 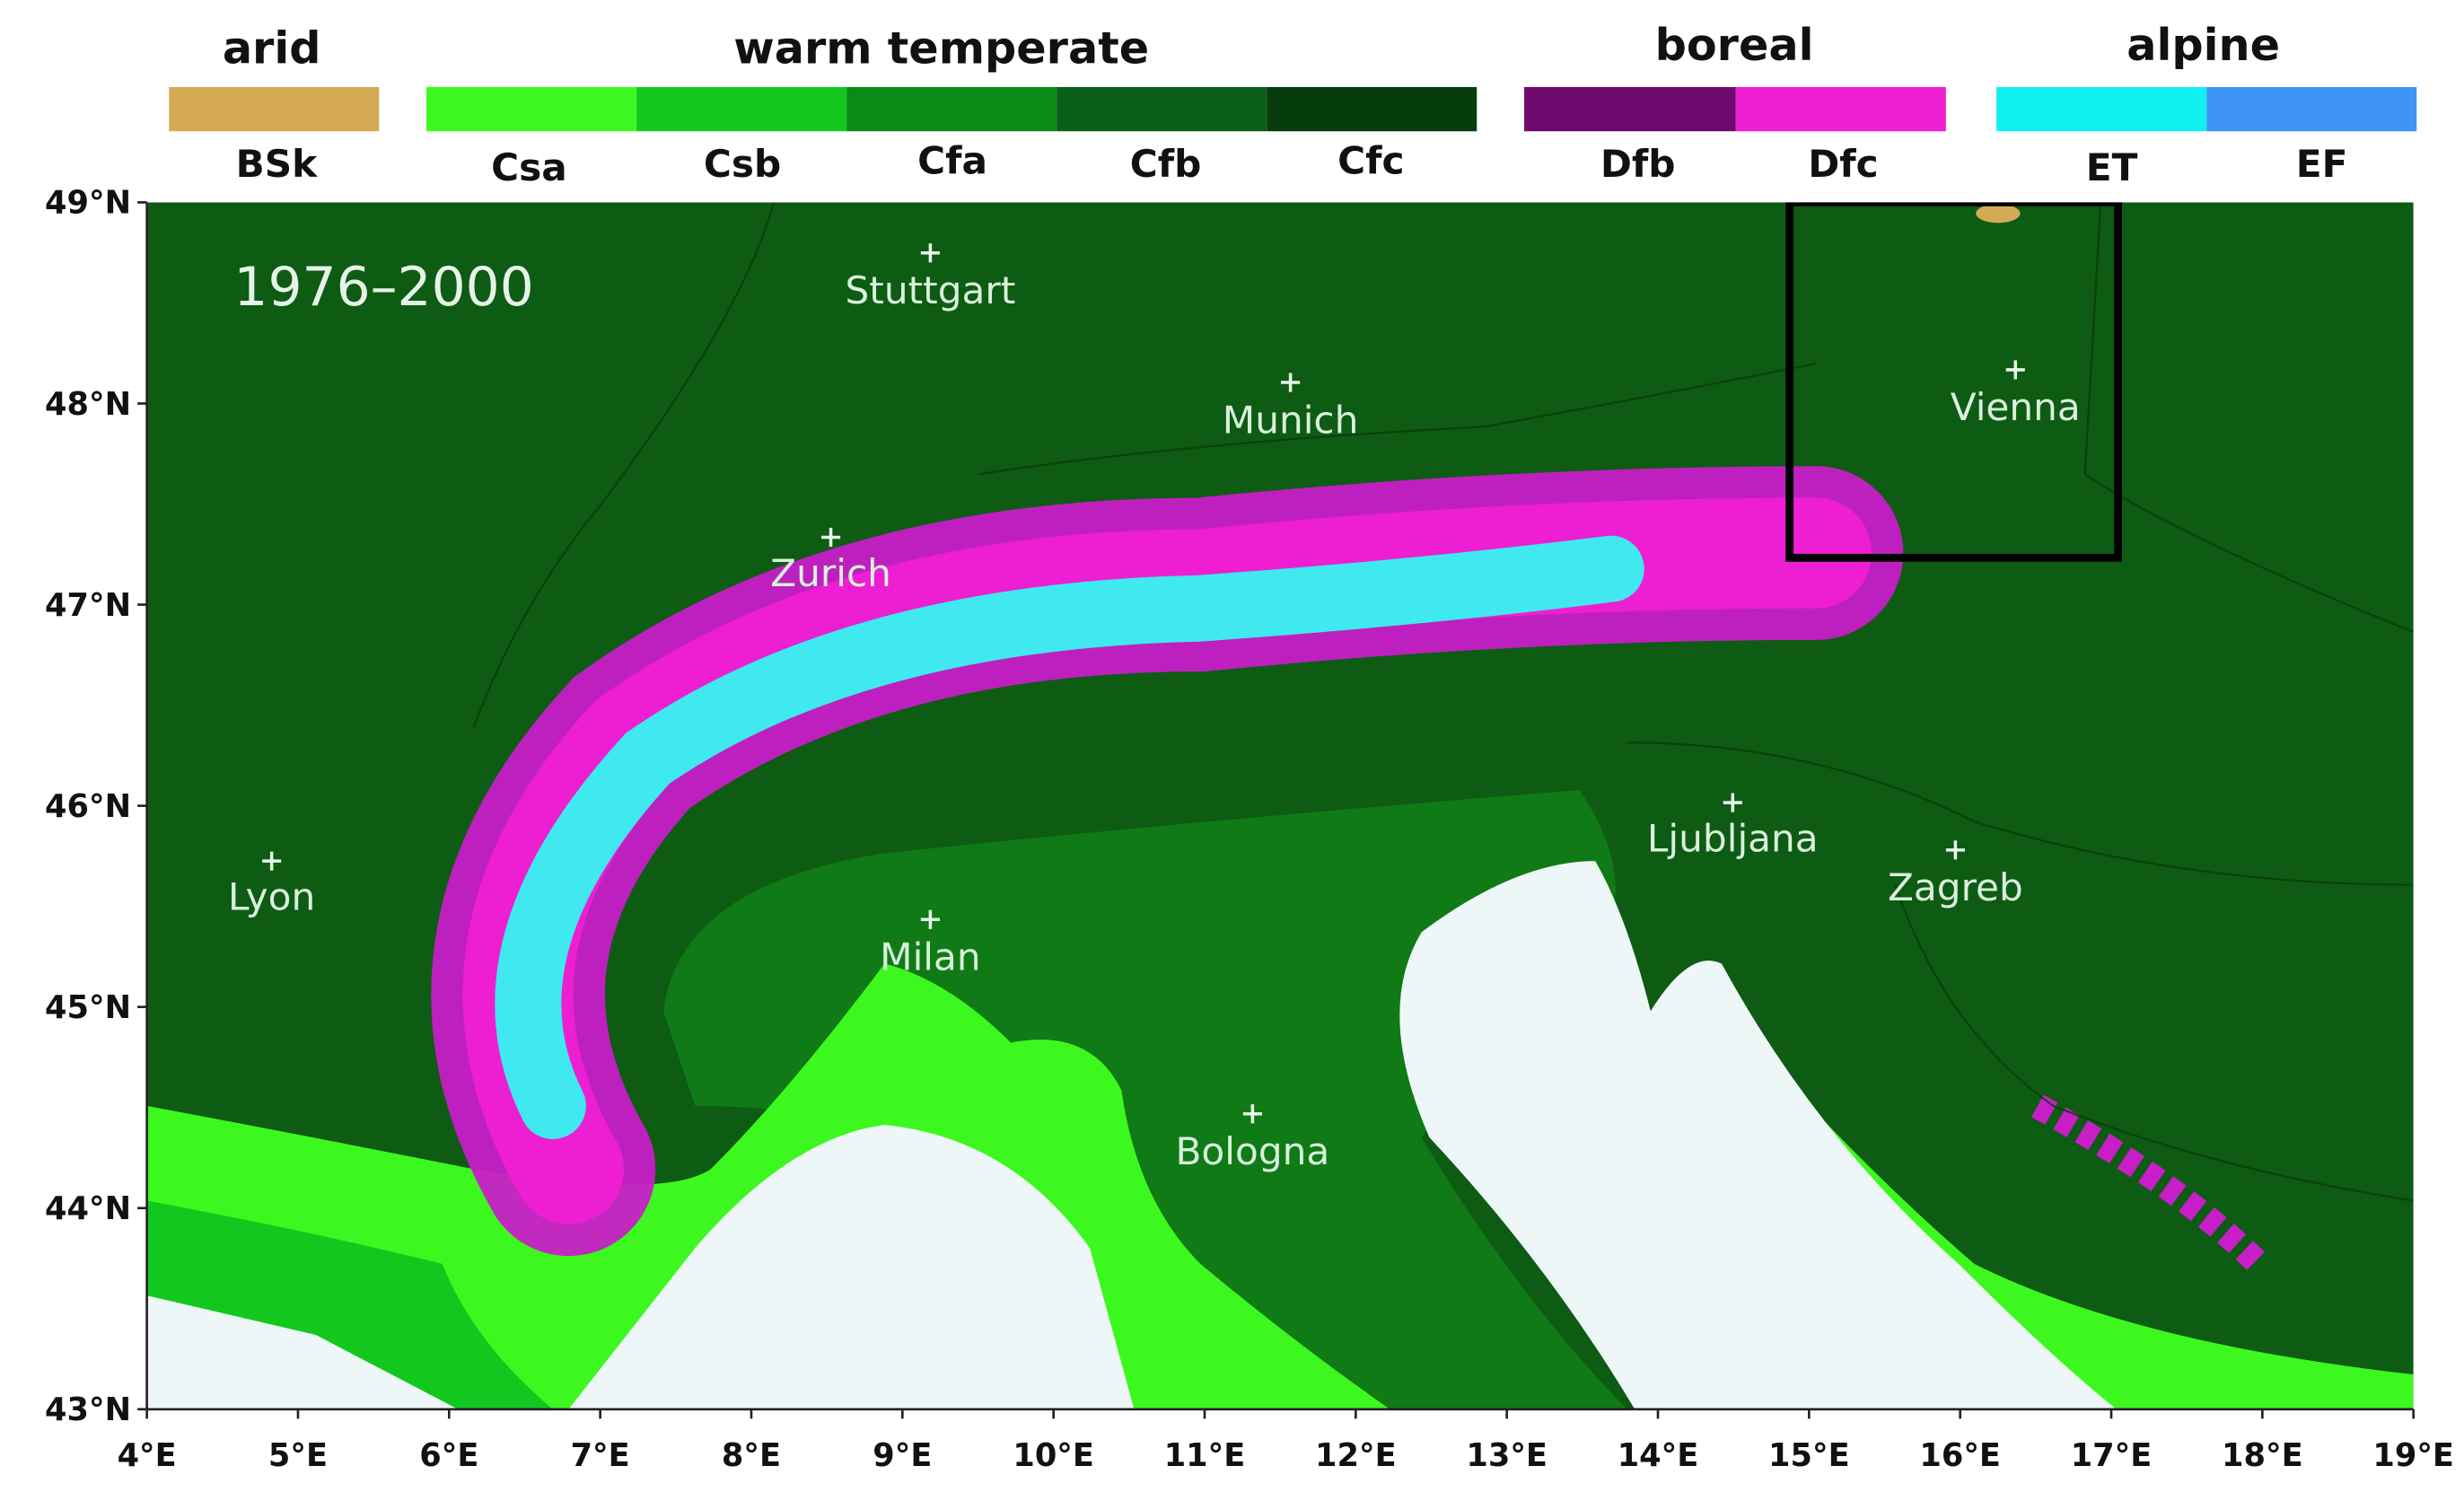 I want to click on period-label: 1976–2000, so click(x=383, y=287).